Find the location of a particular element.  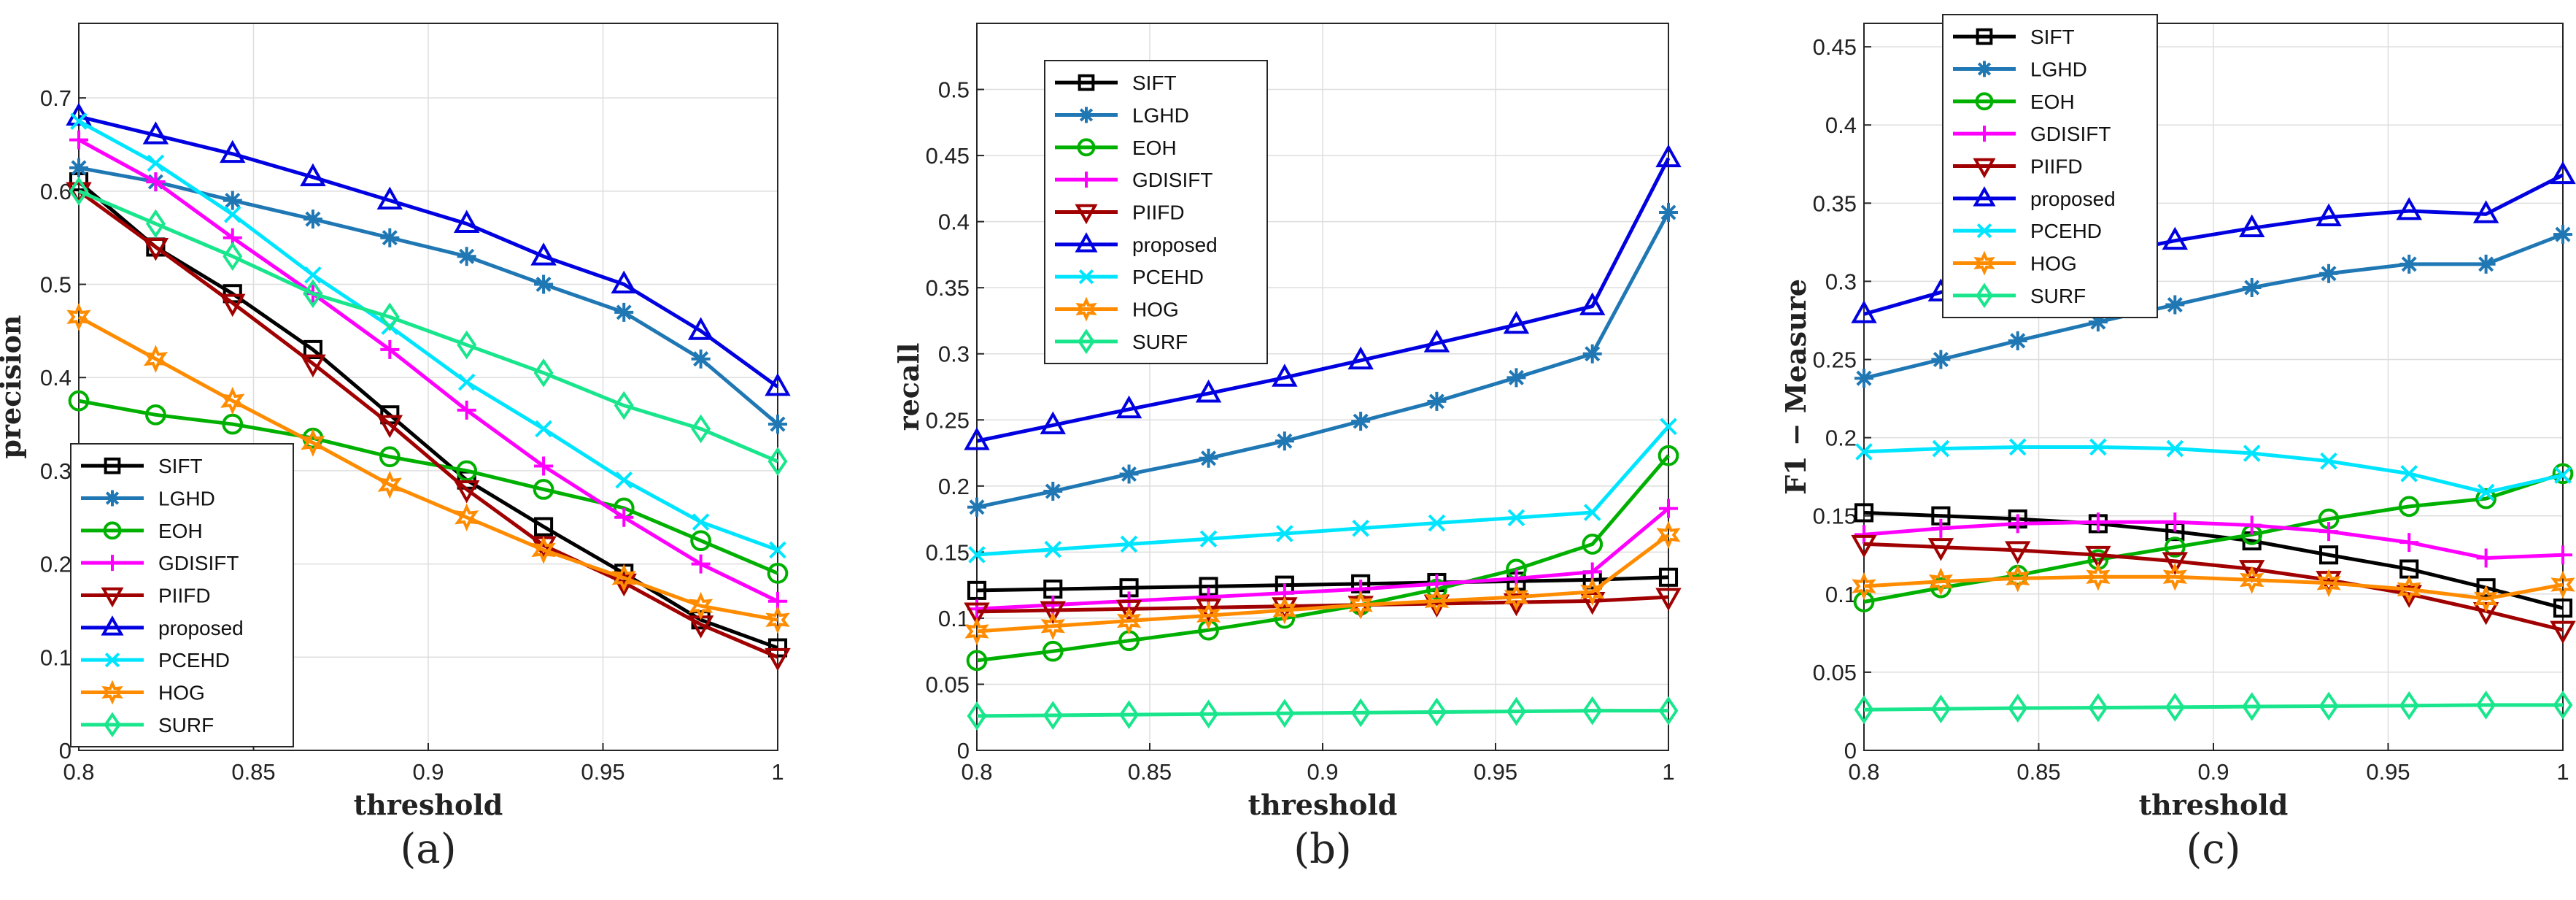

y-tick-label: 0.45 is located at coordinates (1835, 47).